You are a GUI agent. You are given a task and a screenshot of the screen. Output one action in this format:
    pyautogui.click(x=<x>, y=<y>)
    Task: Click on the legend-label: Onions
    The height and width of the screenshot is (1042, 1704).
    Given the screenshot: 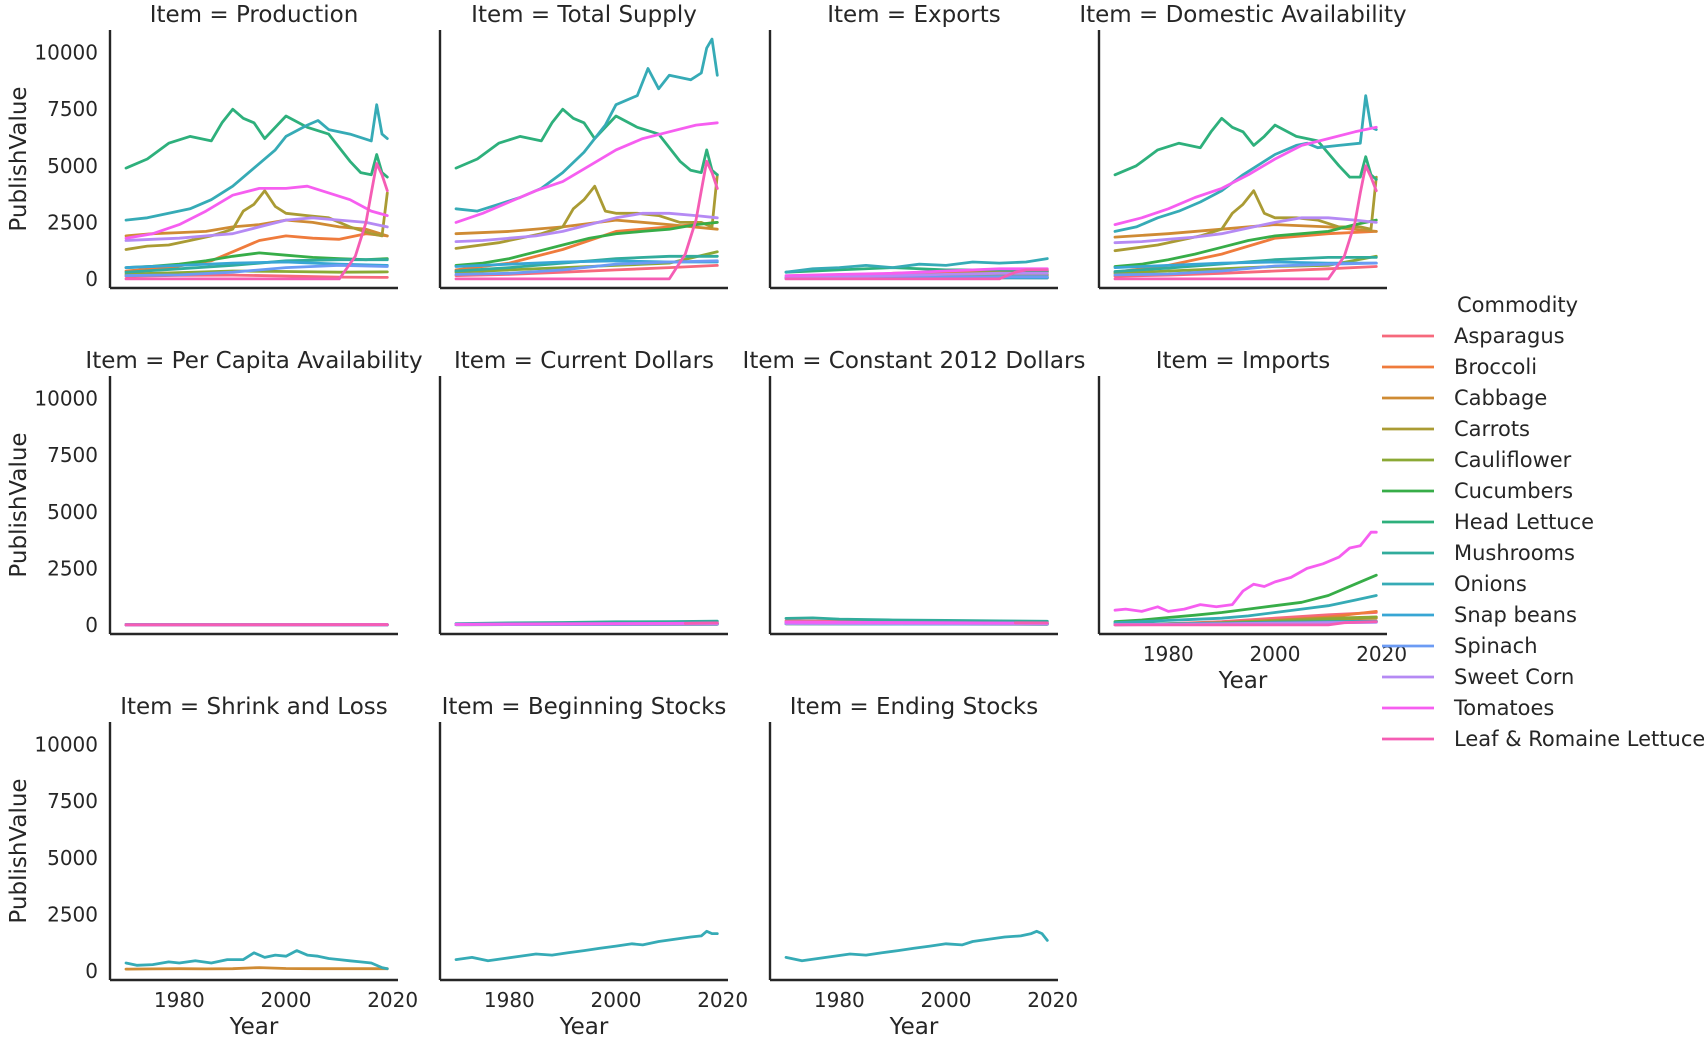 What is the action you would take?
    pyautogui.click(x=1490, y=584)
    